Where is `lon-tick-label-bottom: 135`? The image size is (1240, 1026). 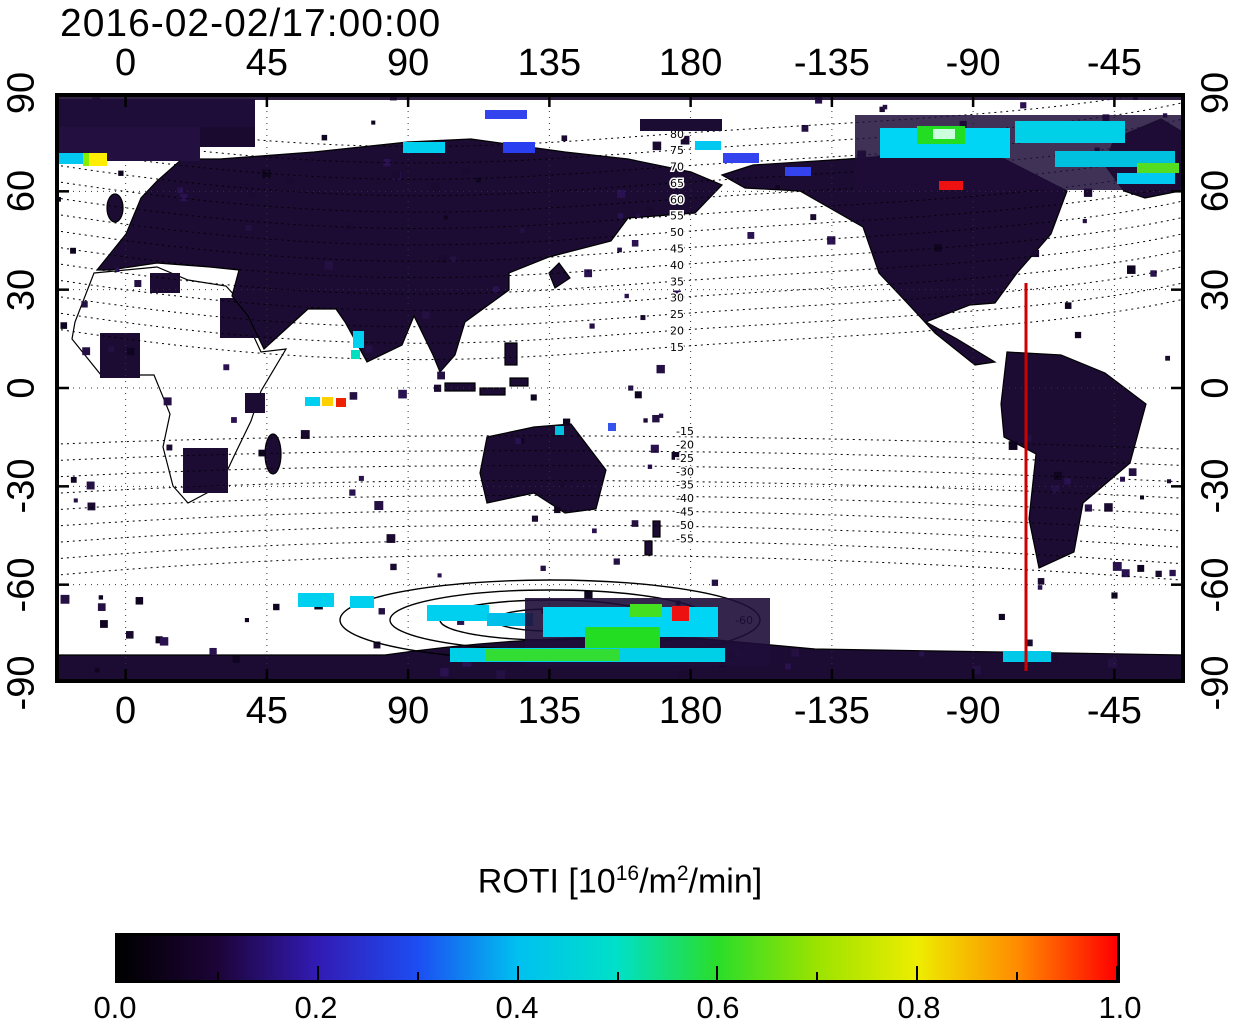 lon-tick-label-bottom: 135 is located at coordinates (549, 711).